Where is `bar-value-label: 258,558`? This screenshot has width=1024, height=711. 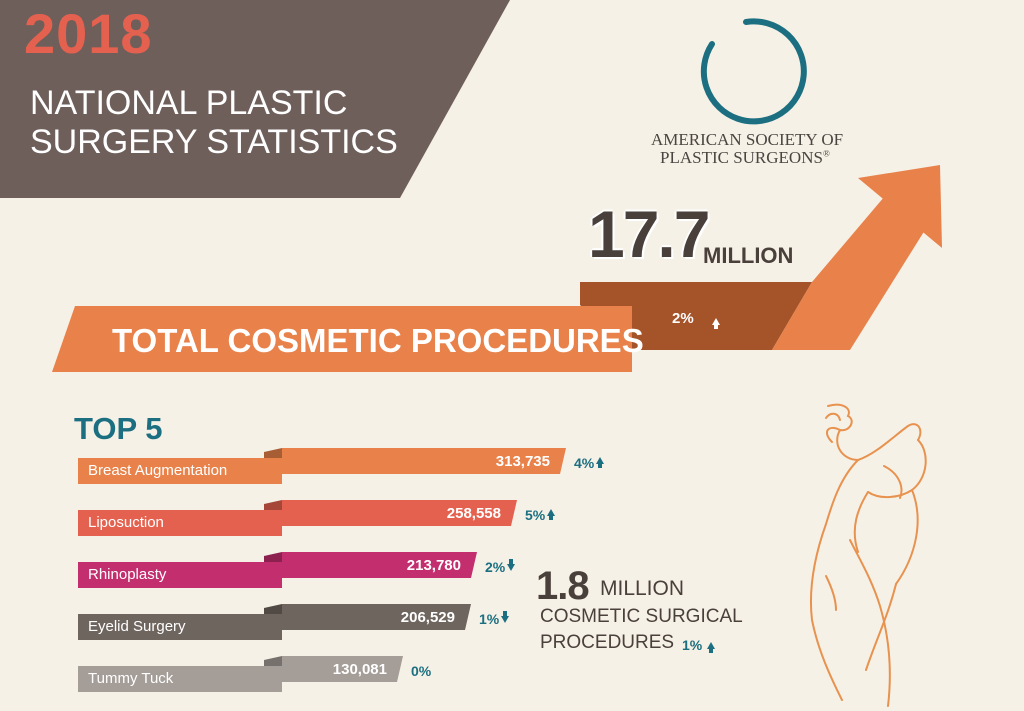
bar-value-label: 258,558 is located at coordinates (473, 513).